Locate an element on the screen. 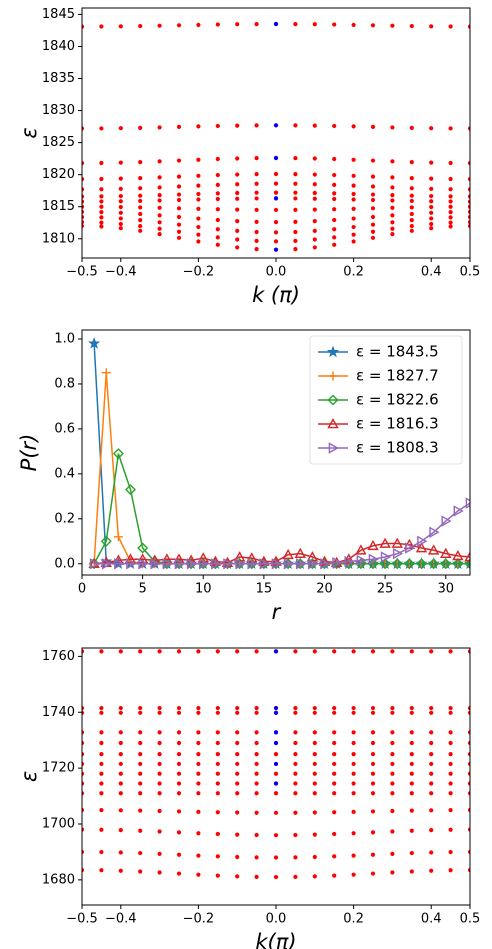 The width and height of the screenshot is (492, 949). legend-label: ε = 1822.6 is located at coordinates (397, 400).